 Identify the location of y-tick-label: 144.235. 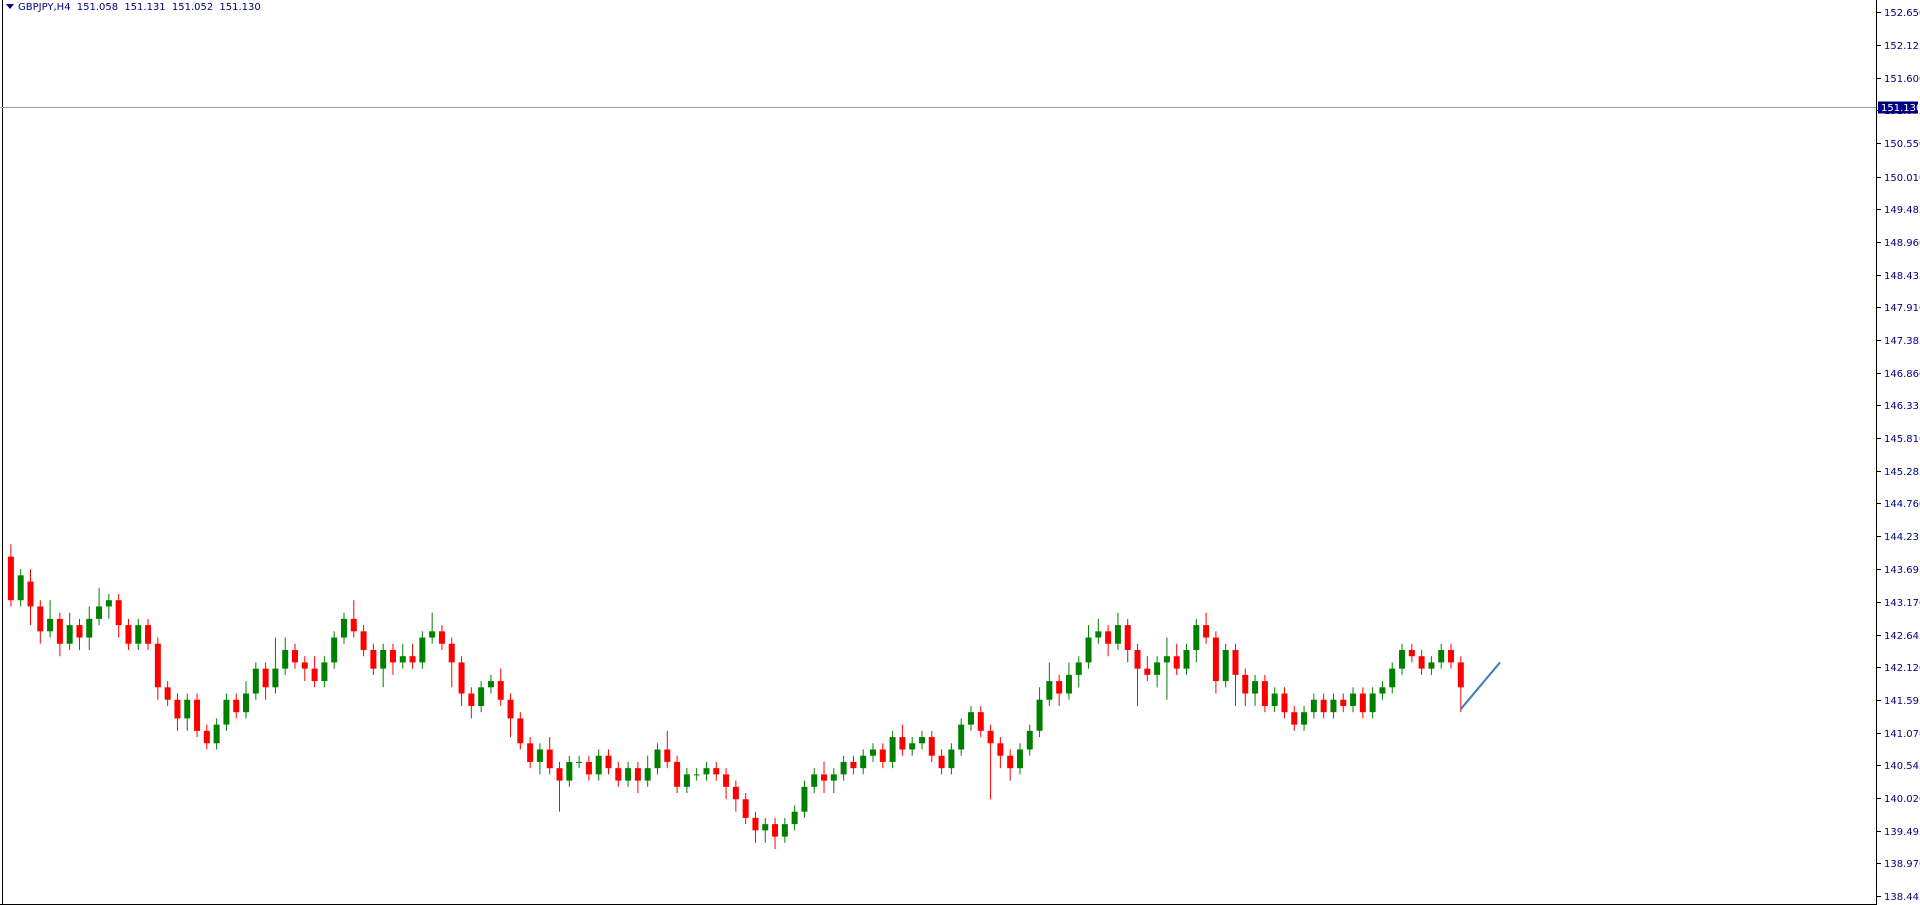
(1902, 537).